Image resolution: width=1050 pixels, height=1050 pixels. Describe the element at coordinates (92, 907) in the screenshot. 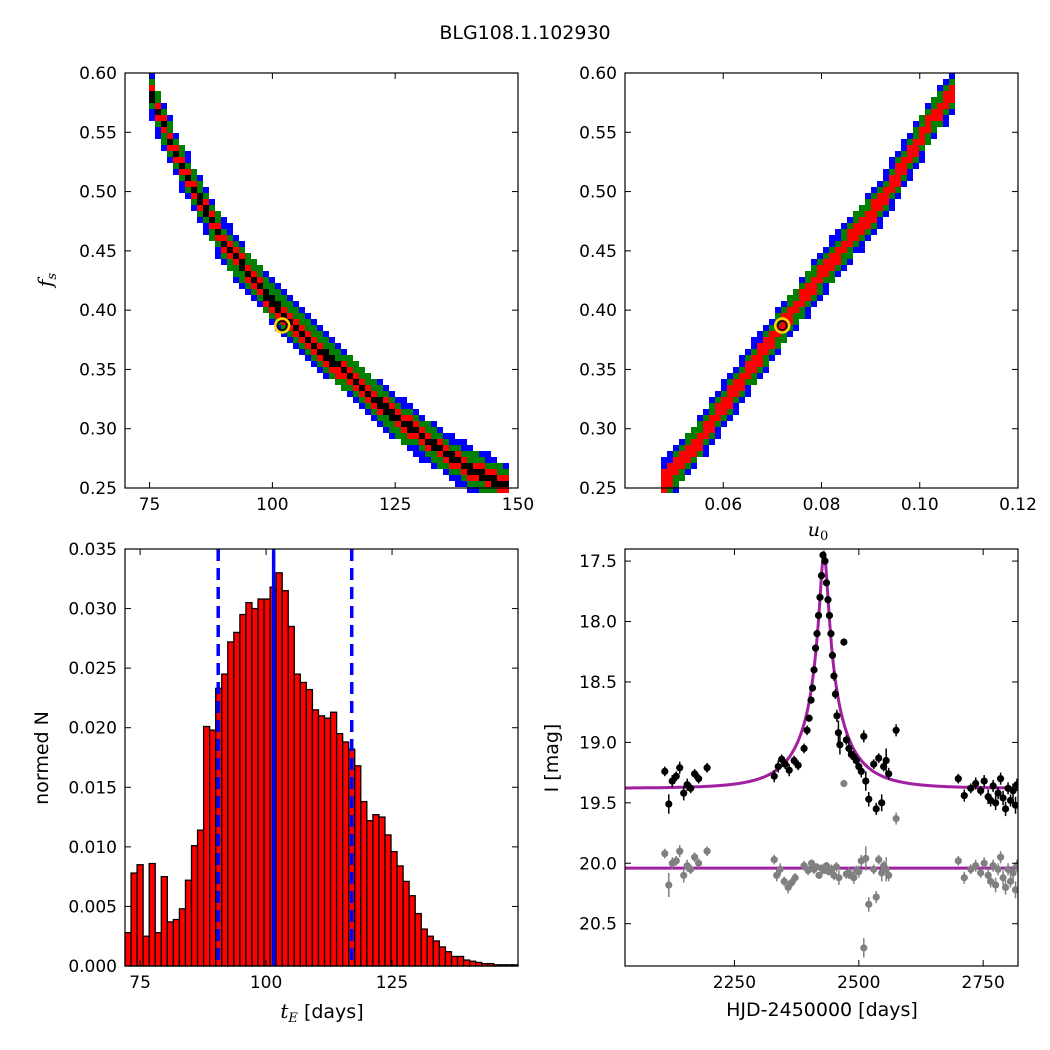

I see `y-tick-label: 0.005` at that location.